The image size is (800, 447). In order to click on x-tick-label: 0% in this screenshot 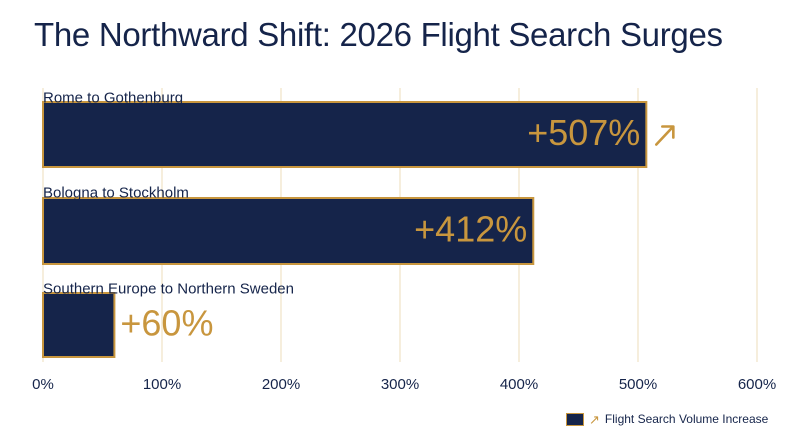, I will do `click(43, 384)`.